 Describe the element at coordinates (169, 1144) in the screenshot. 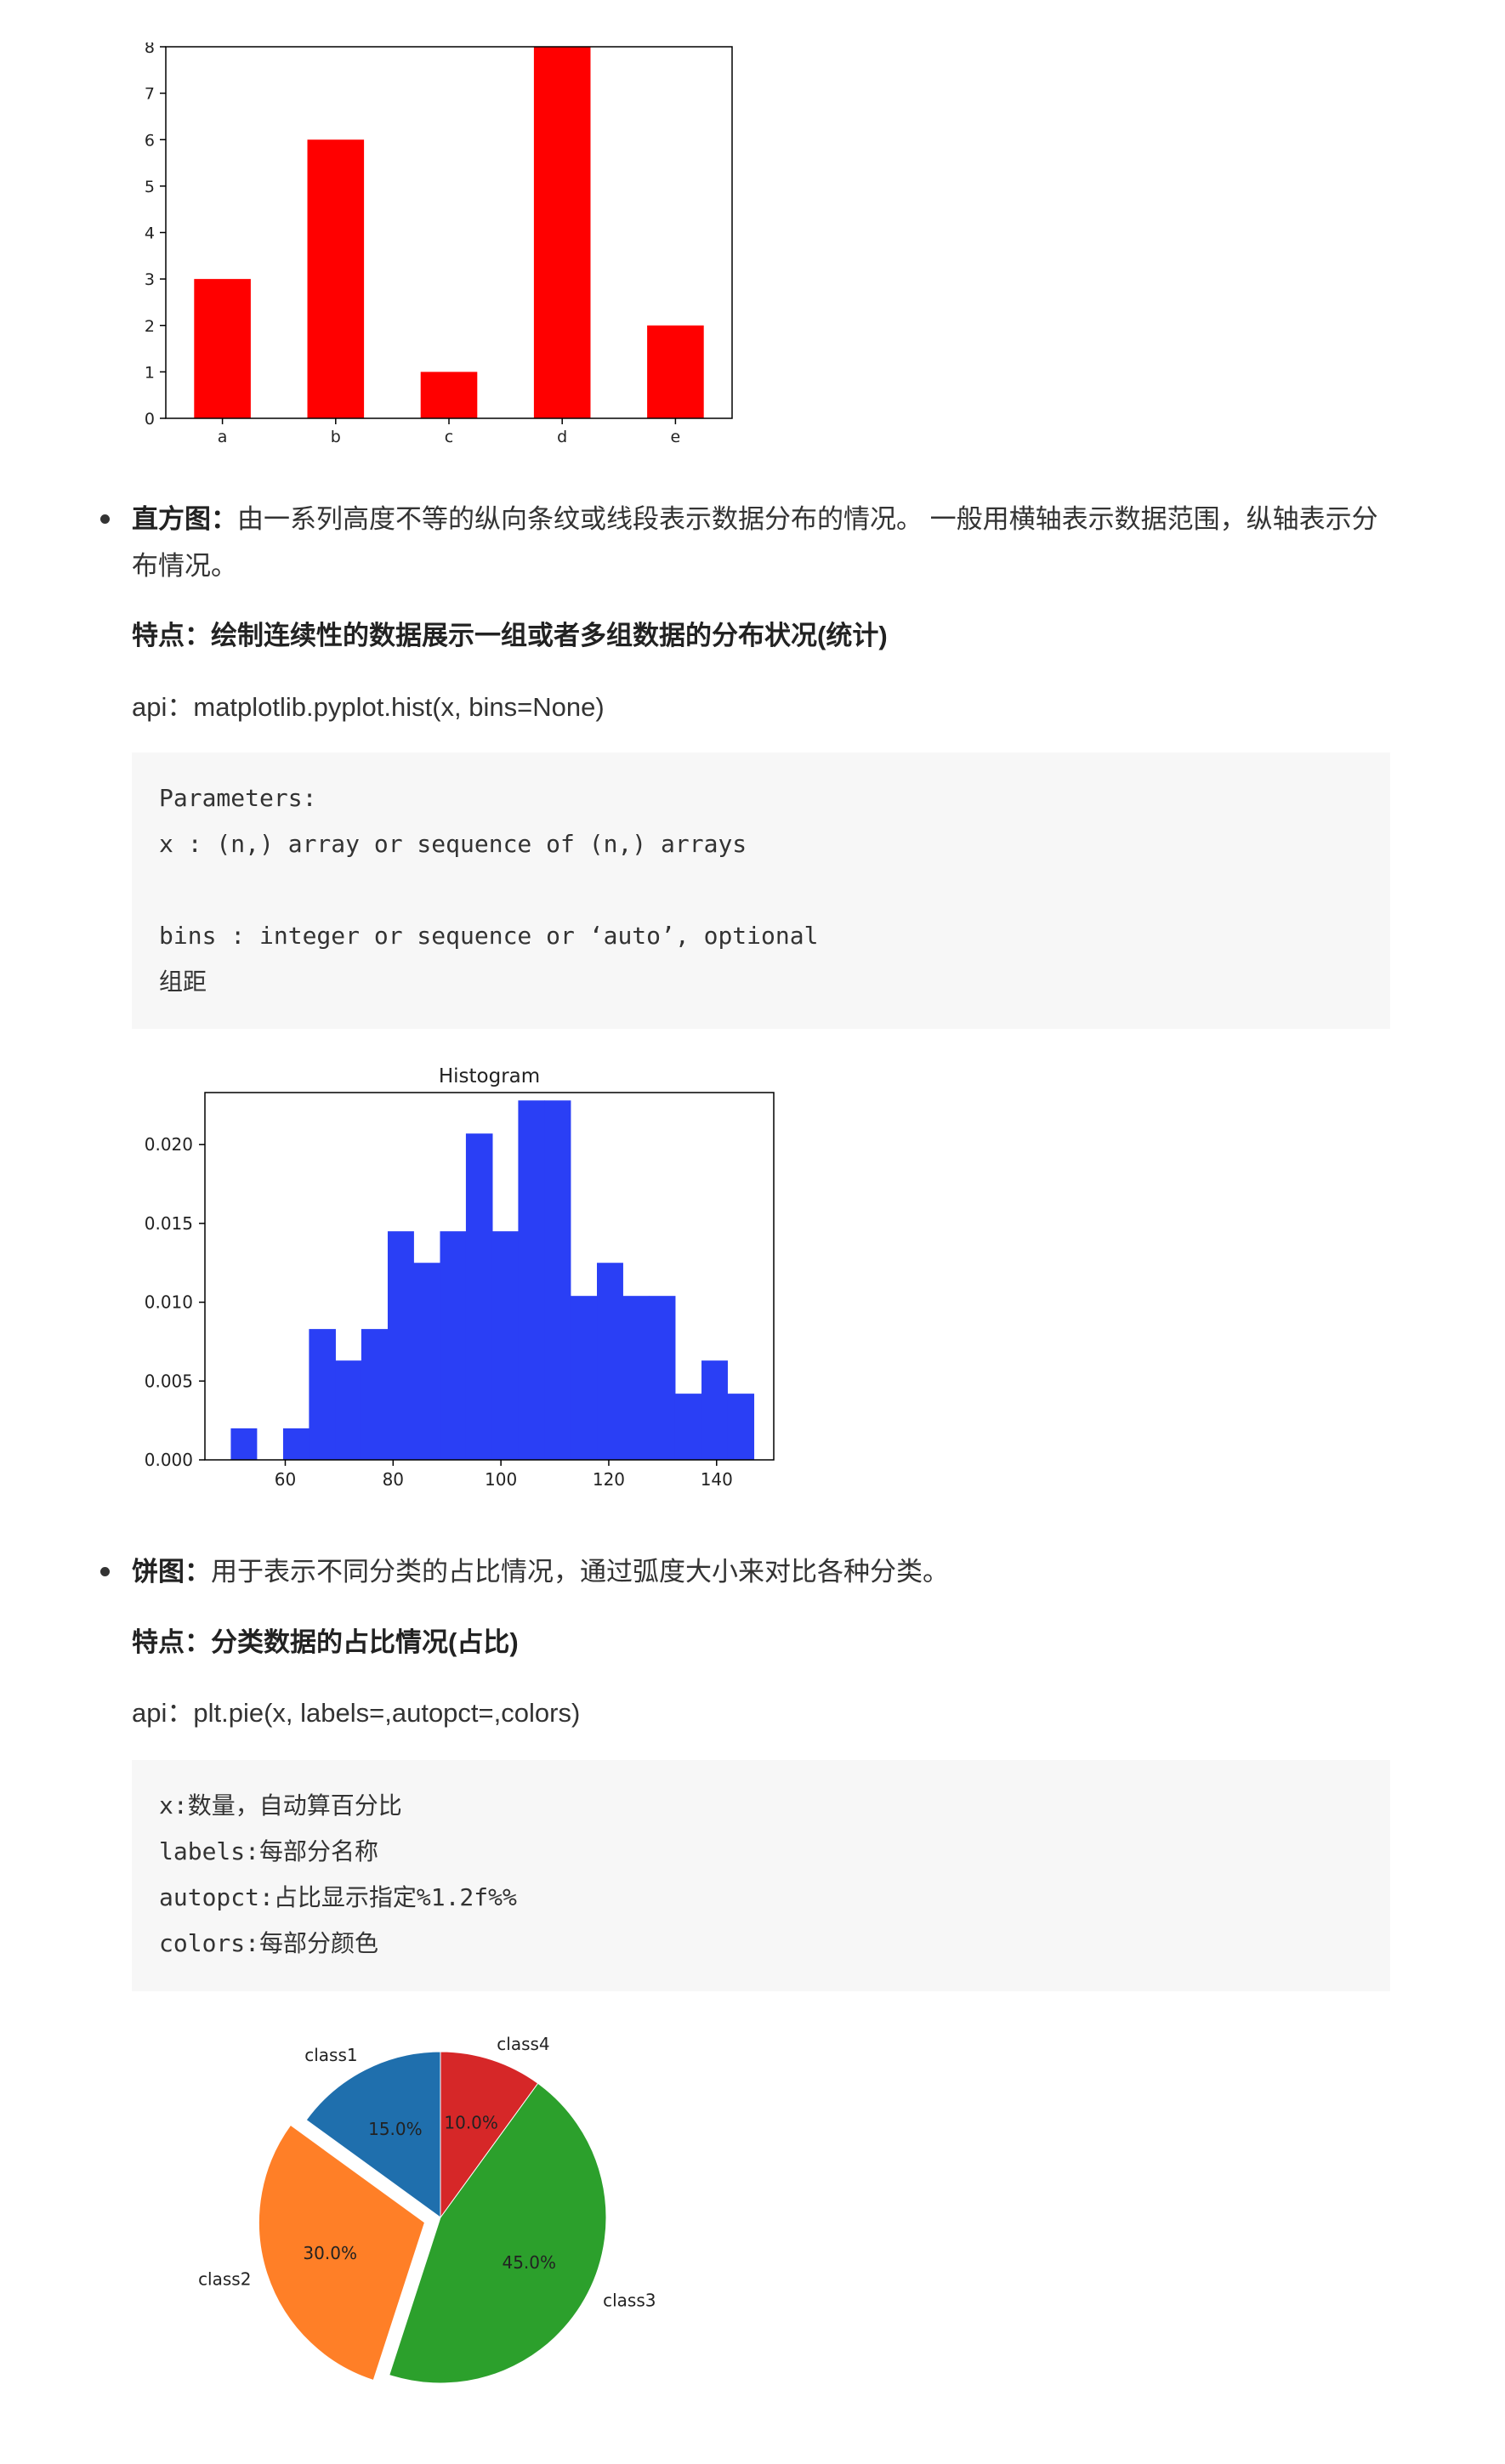

I see `y-tick-label: 0.020` at that location.